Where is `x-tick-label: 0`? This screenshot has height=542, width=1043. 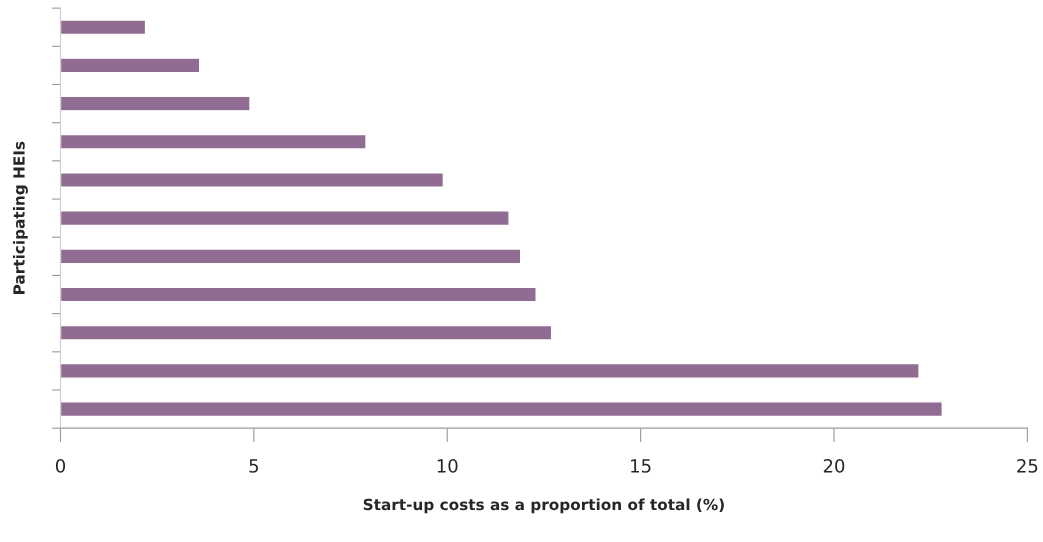
x-tick-label: 0 is located at coordinates (60, 466).